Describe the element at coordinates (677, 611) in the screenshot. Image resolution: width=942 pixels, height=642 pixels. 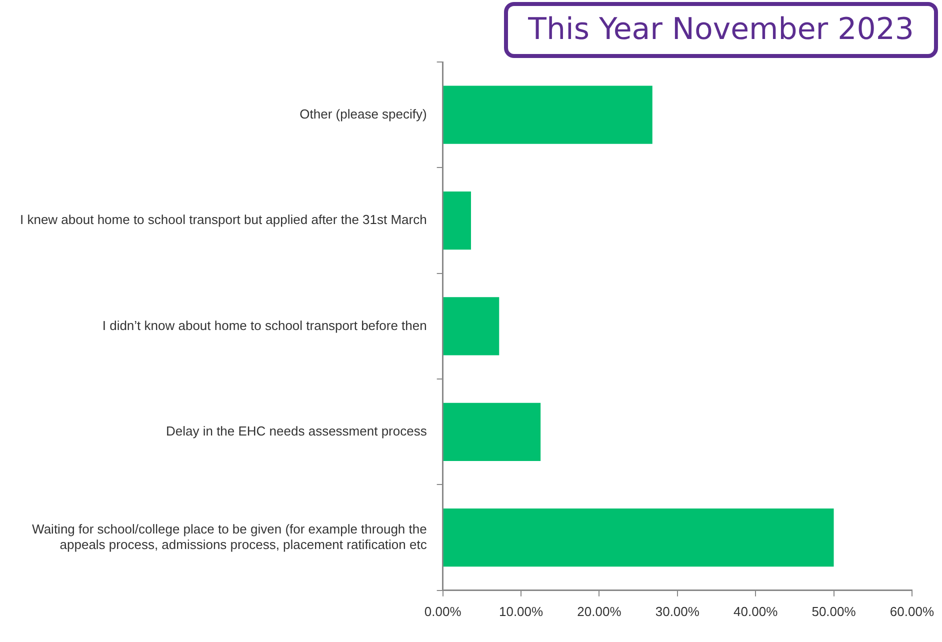
I see `x-tick-label: 30.00%` at that location.